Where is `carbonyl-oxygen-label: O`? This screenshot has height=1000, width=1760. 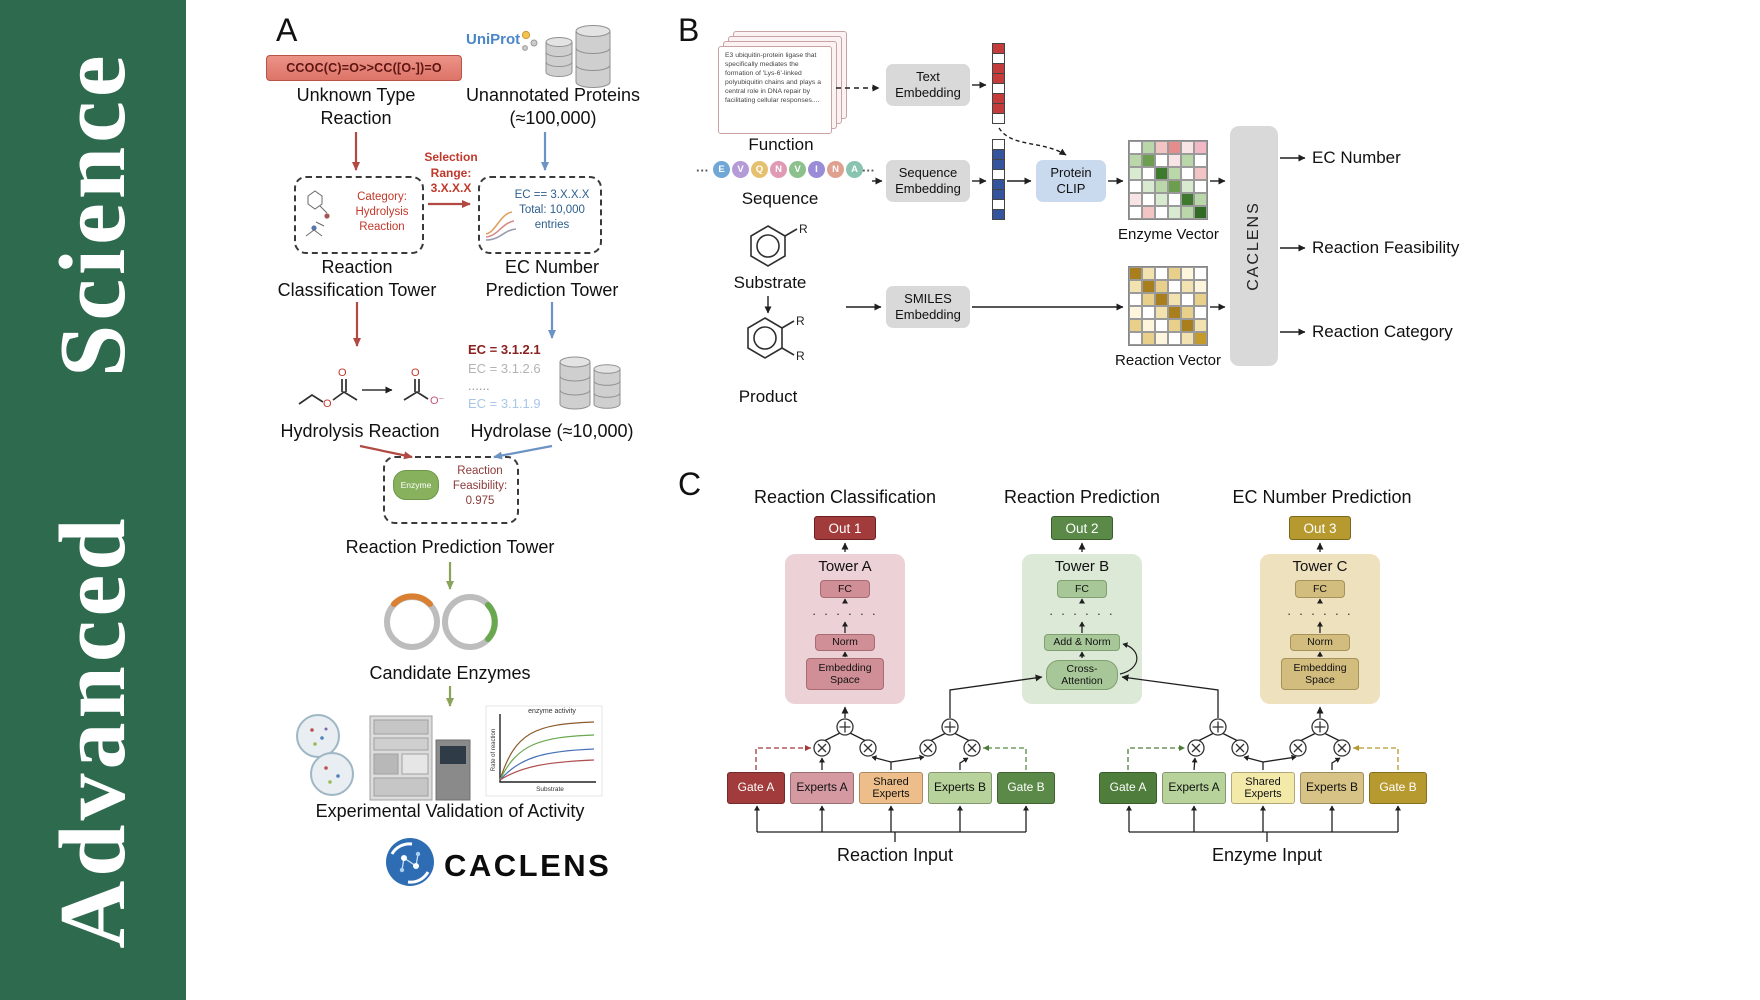 carbonyl-oxygen-label: O is located at coordinates (342, 373).